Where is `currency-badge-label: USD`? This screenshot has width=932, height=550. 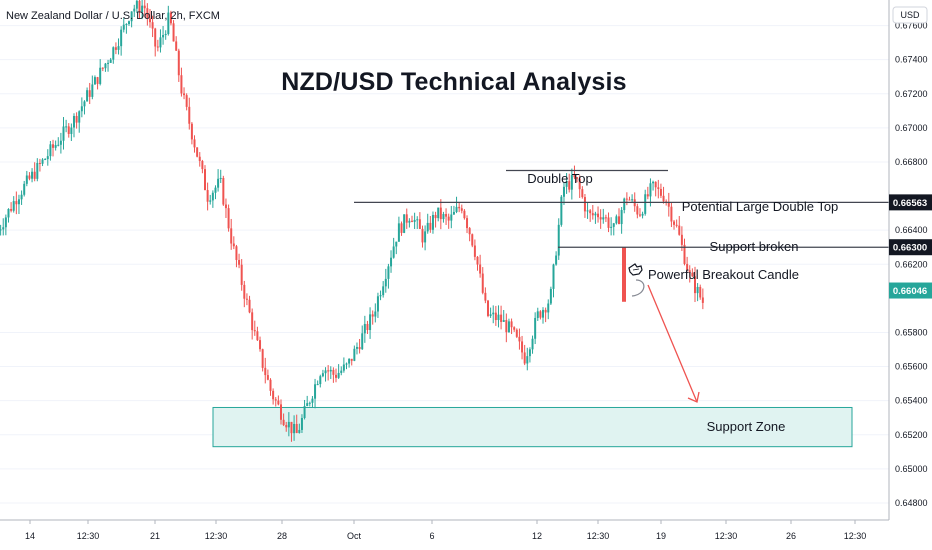
currency-badge-label: USD is located at coordinates (910, 15).